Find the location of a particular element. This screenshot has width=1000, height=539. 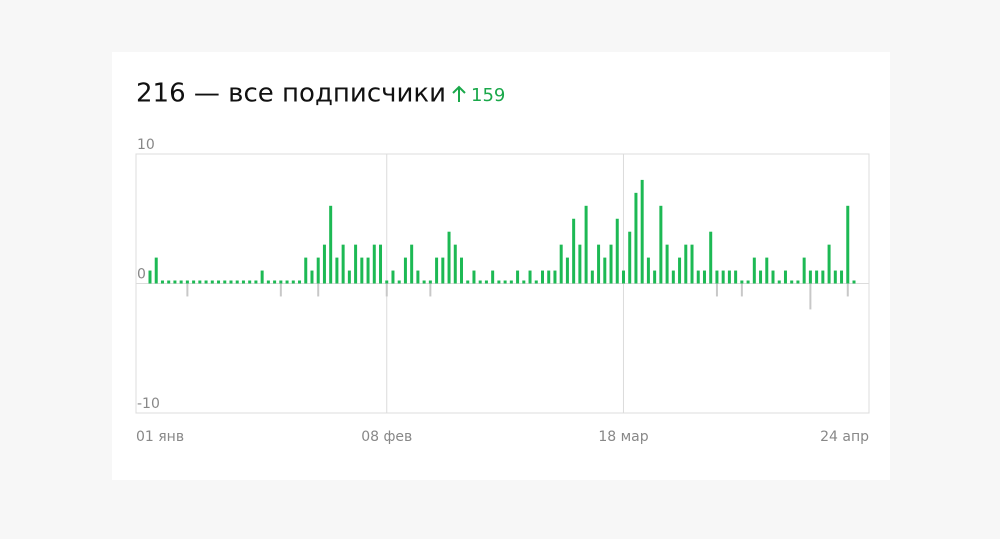

chart-title: 216 — все подписчики is located at coordinates (291, 94).